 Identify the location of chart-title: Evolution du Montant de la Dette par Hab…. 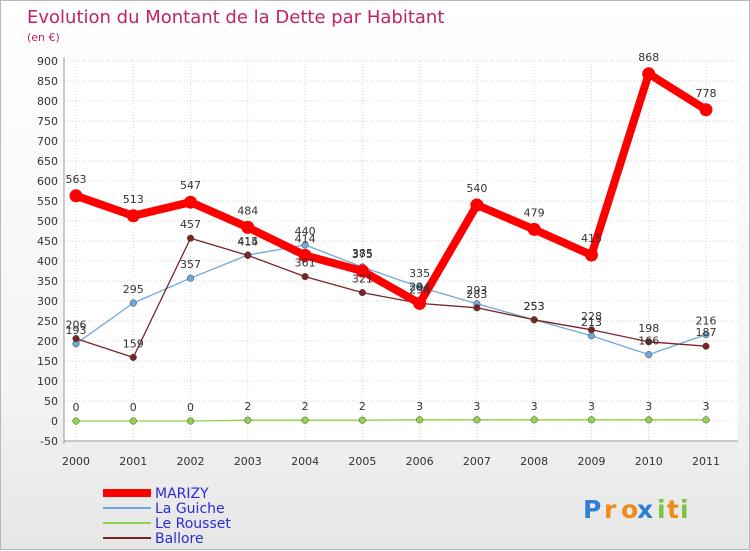
(235, 17).